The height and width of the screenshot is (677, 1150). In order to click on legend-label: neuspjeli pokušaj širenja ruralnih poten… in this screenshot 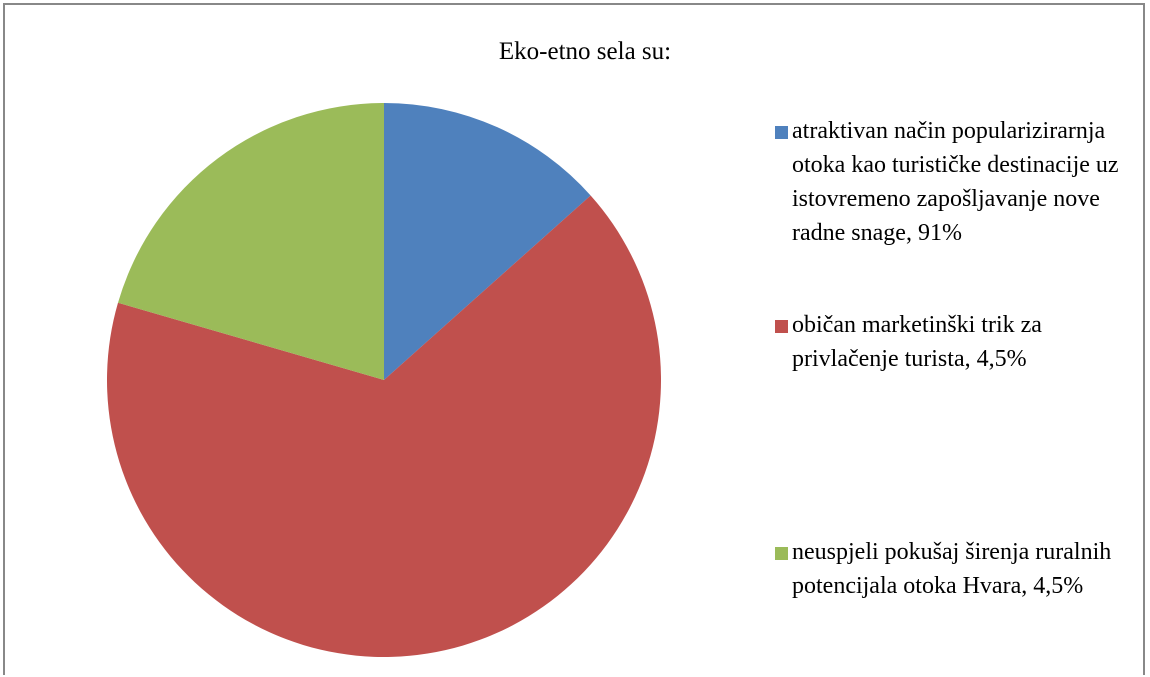, I will do `click(952, 569)`.